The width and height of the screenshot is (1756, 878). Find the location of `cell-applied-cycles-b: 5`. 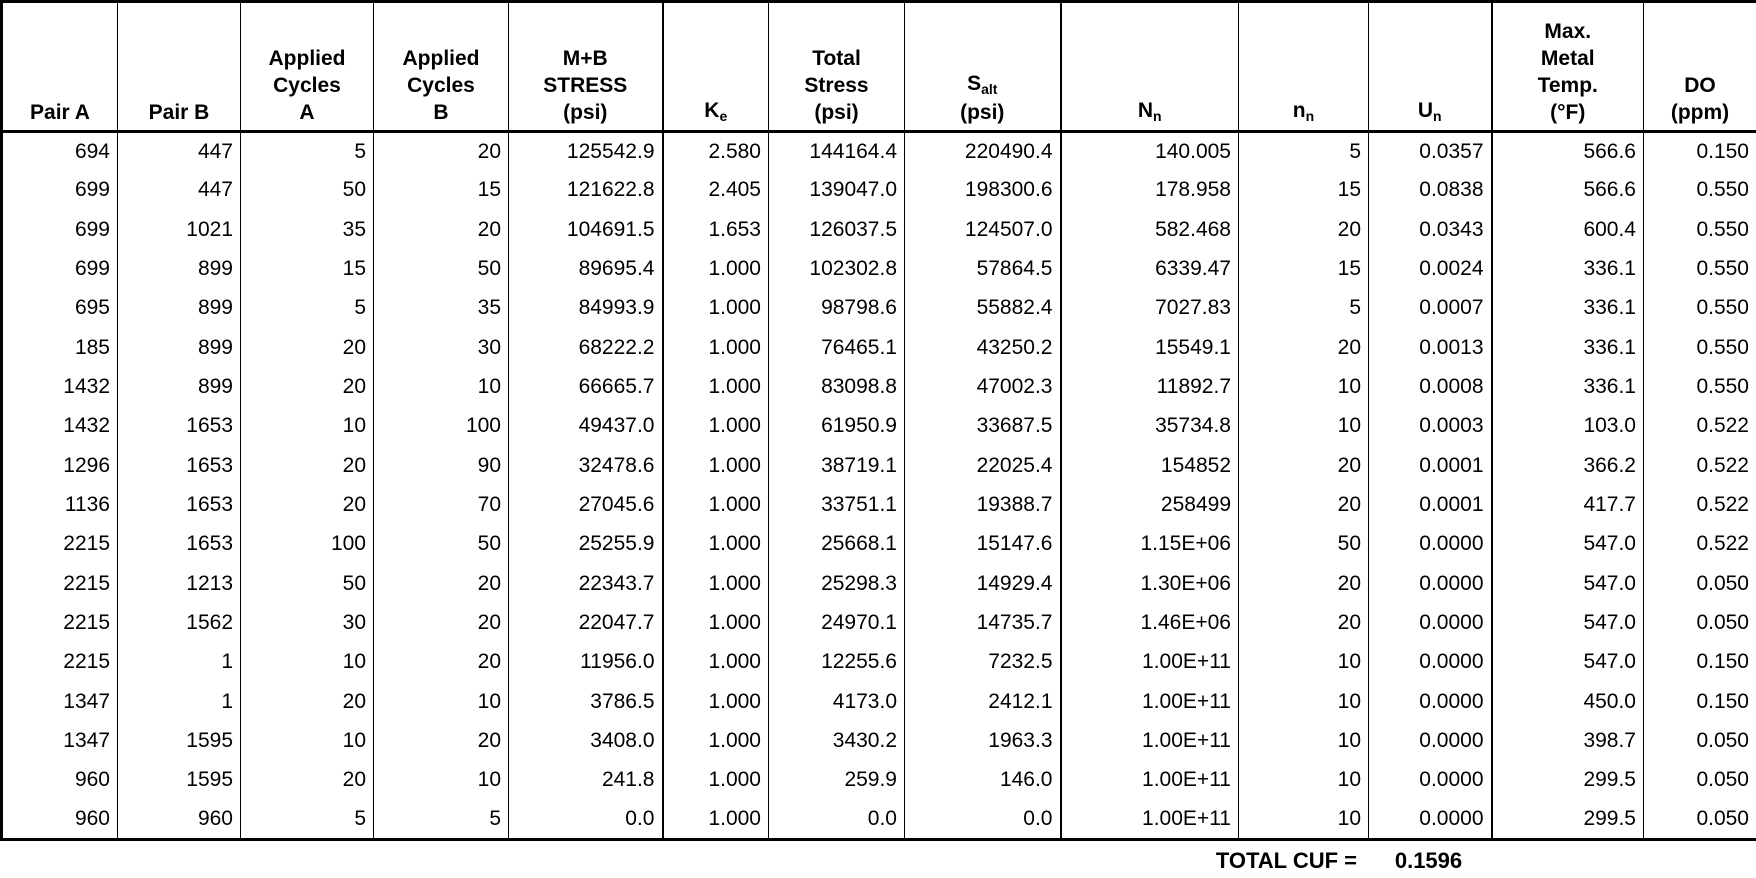

cell-applied-cycles-b: 5 is located at coordinates (441, 820).